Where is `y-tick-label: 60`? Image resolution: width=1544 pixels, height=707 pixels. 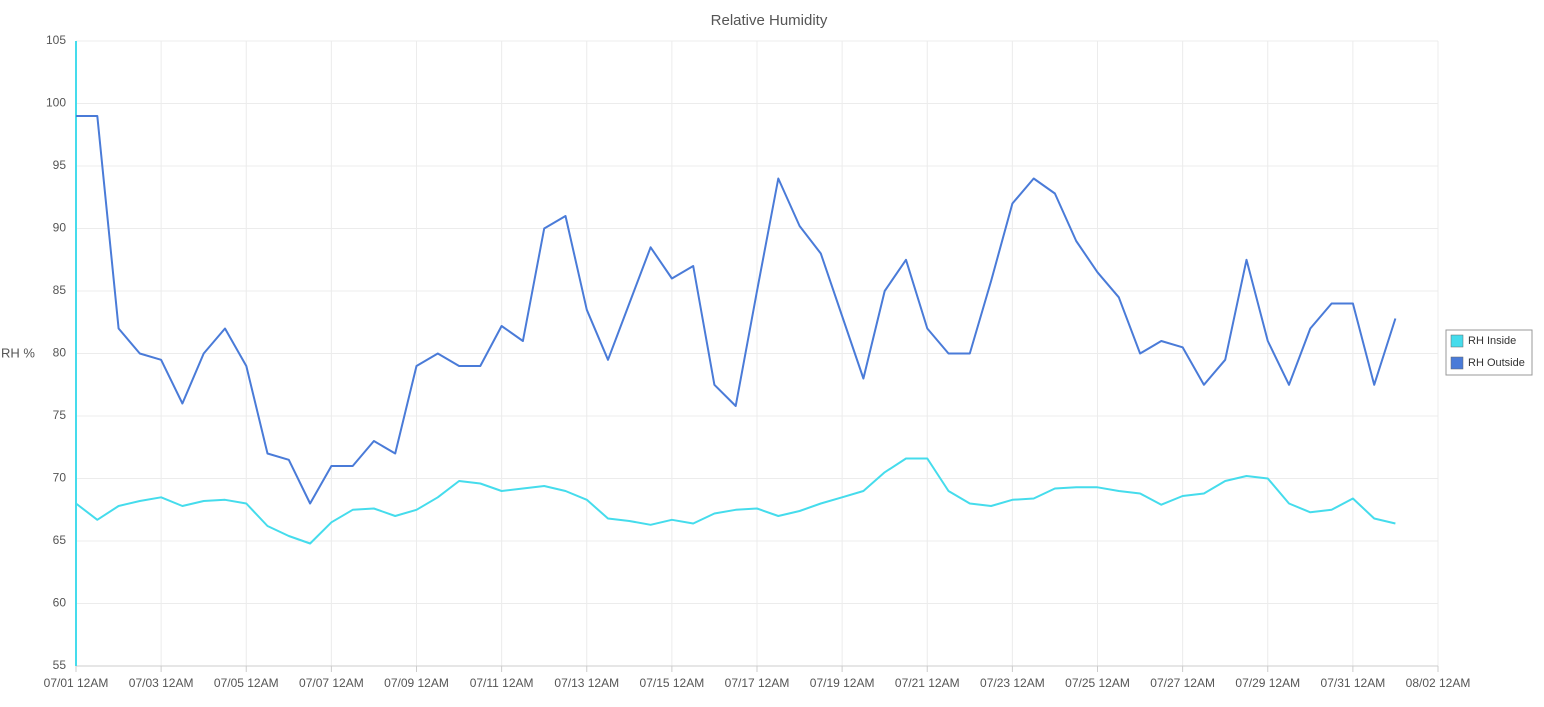
y-tick-label: 60 is located at coordinates (60, 603).